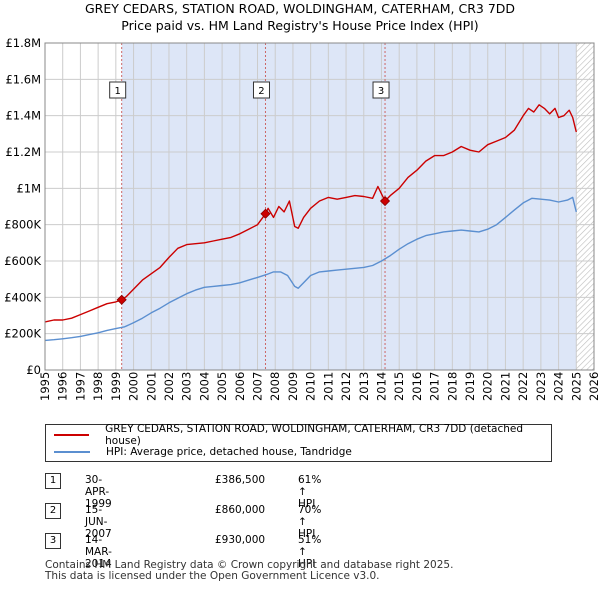 The height and width of the screenshot is (590, 600). What do you see at coordinates (72, 435) in the screenshot?
I see `legend-swatch-property` at bounding box center [72, 435].